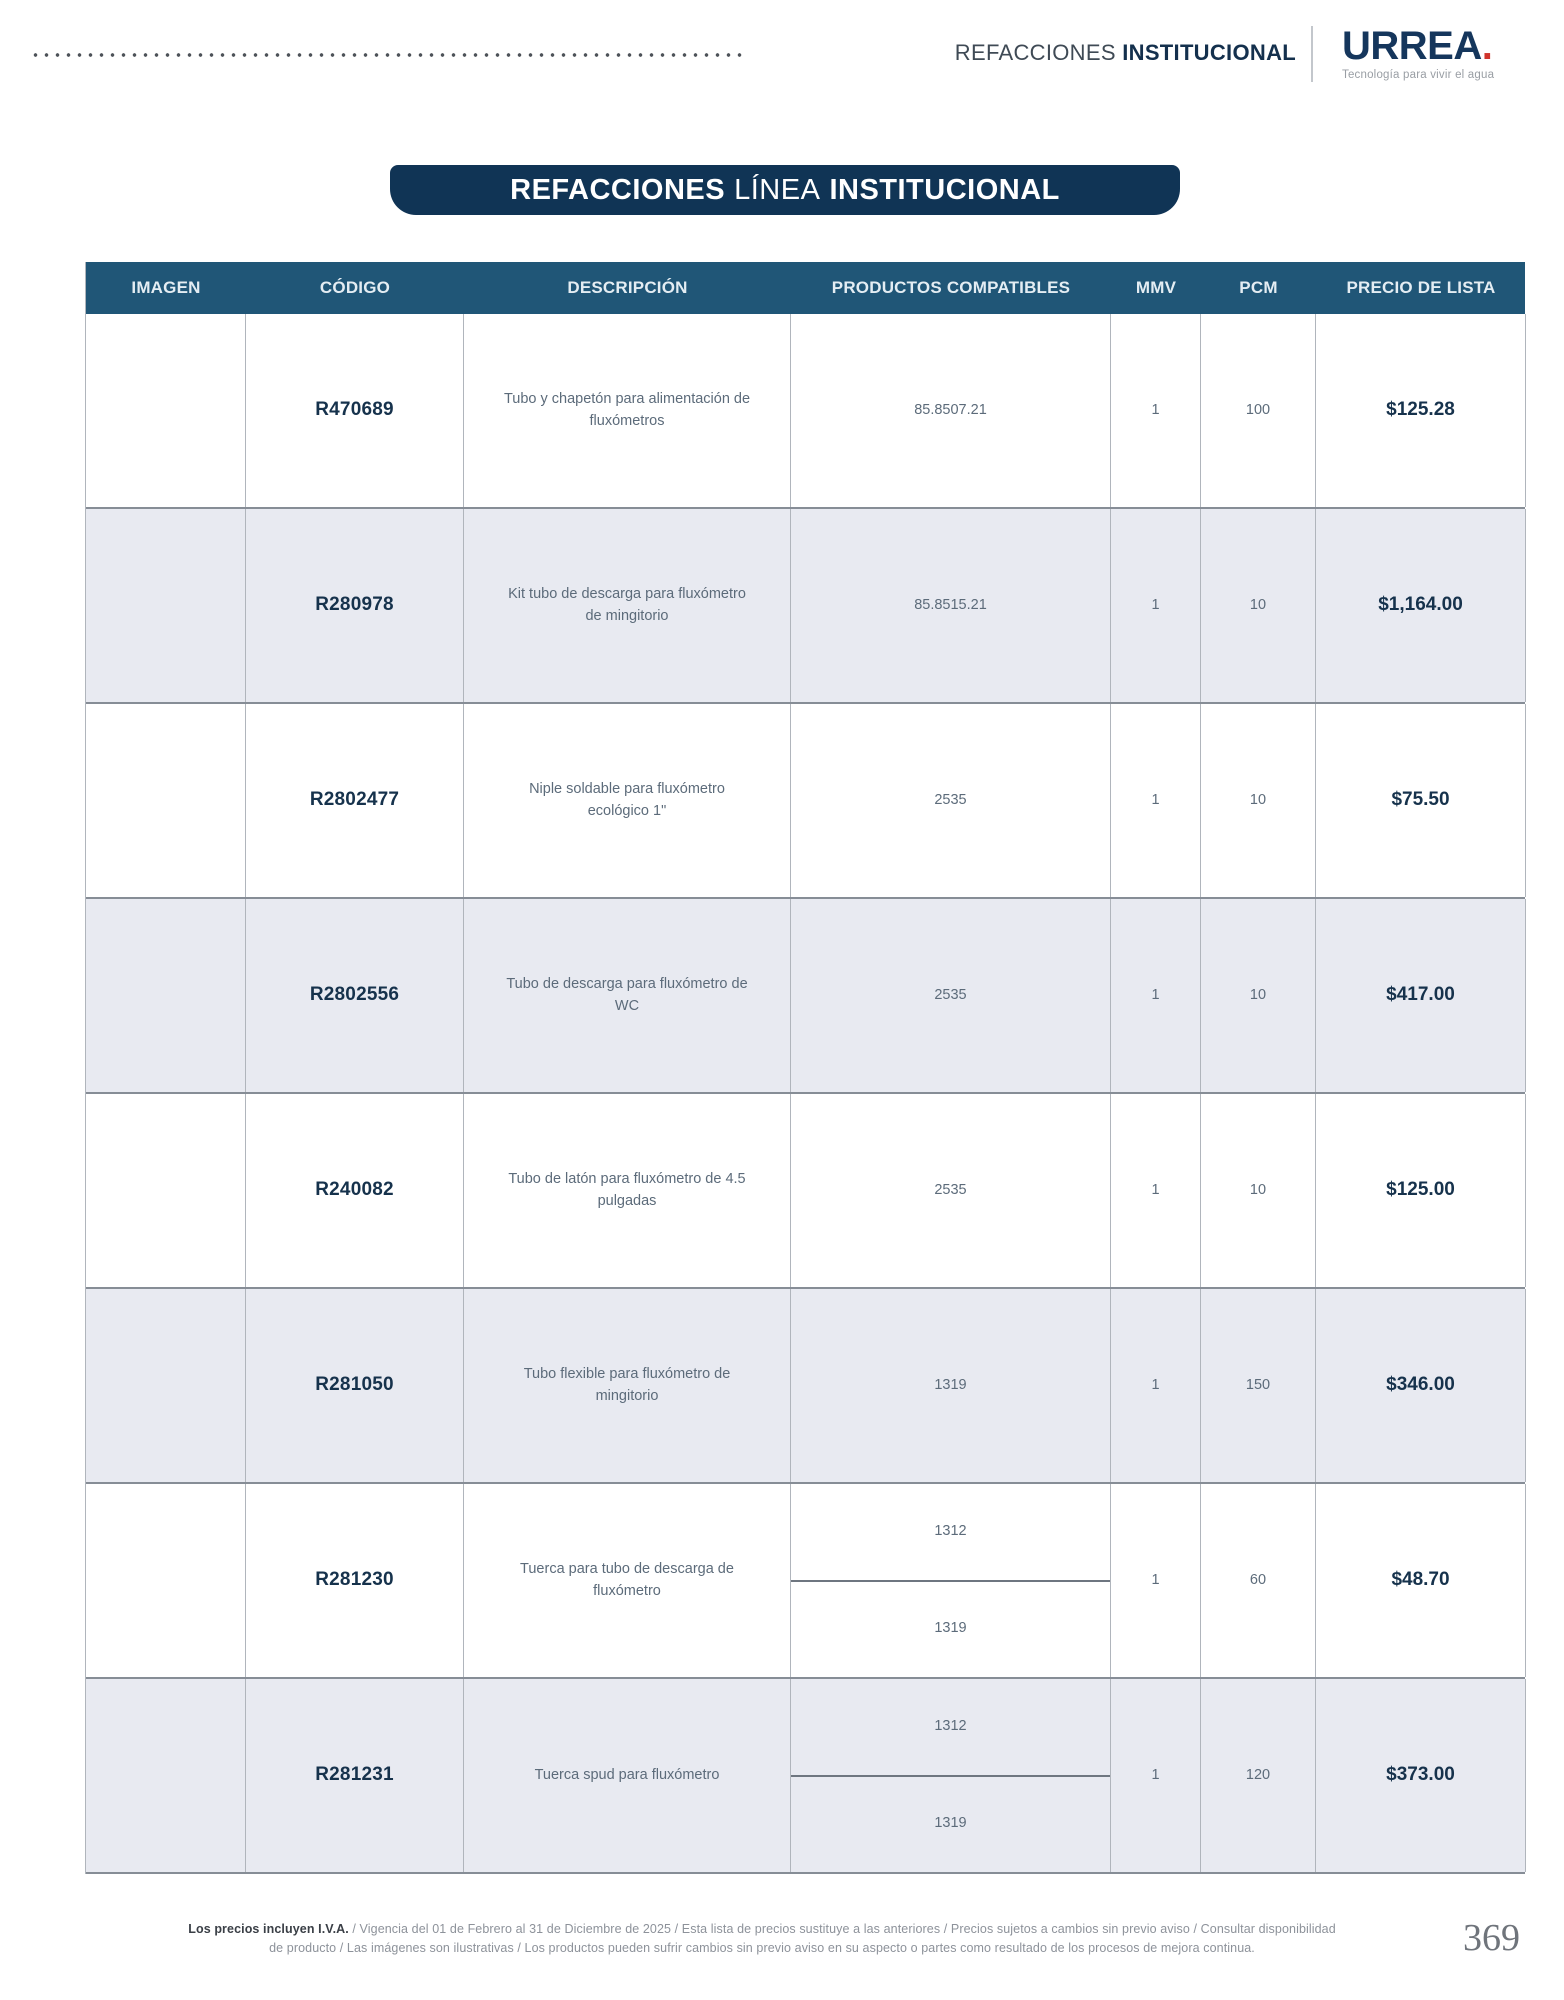  Describe the element at coordinates (1258, 1385) in the screenshot. I see `product-pcm-cell: 150` at that location.